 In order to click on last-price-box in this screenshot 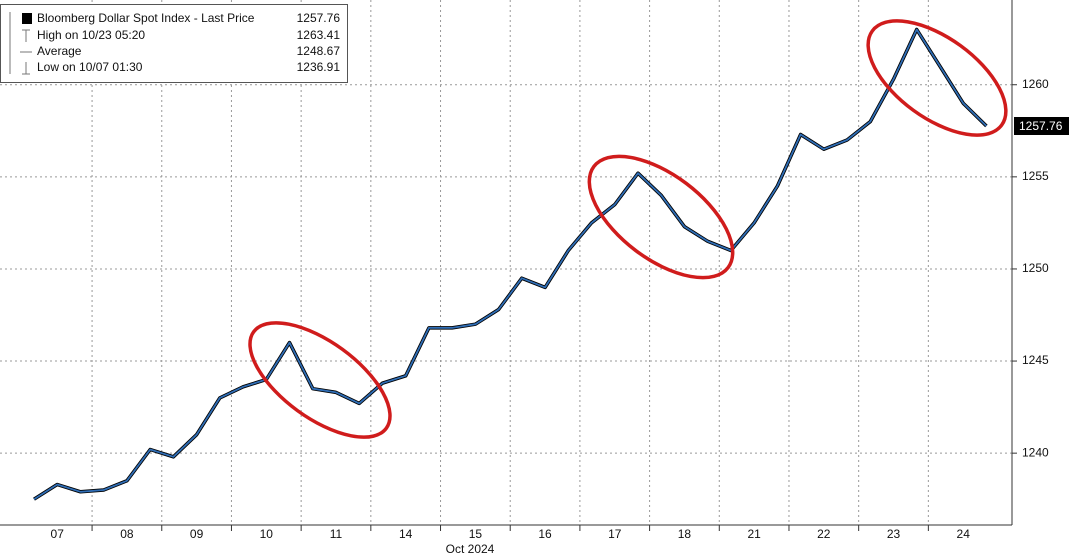, I will do `click(1041, 126)`.